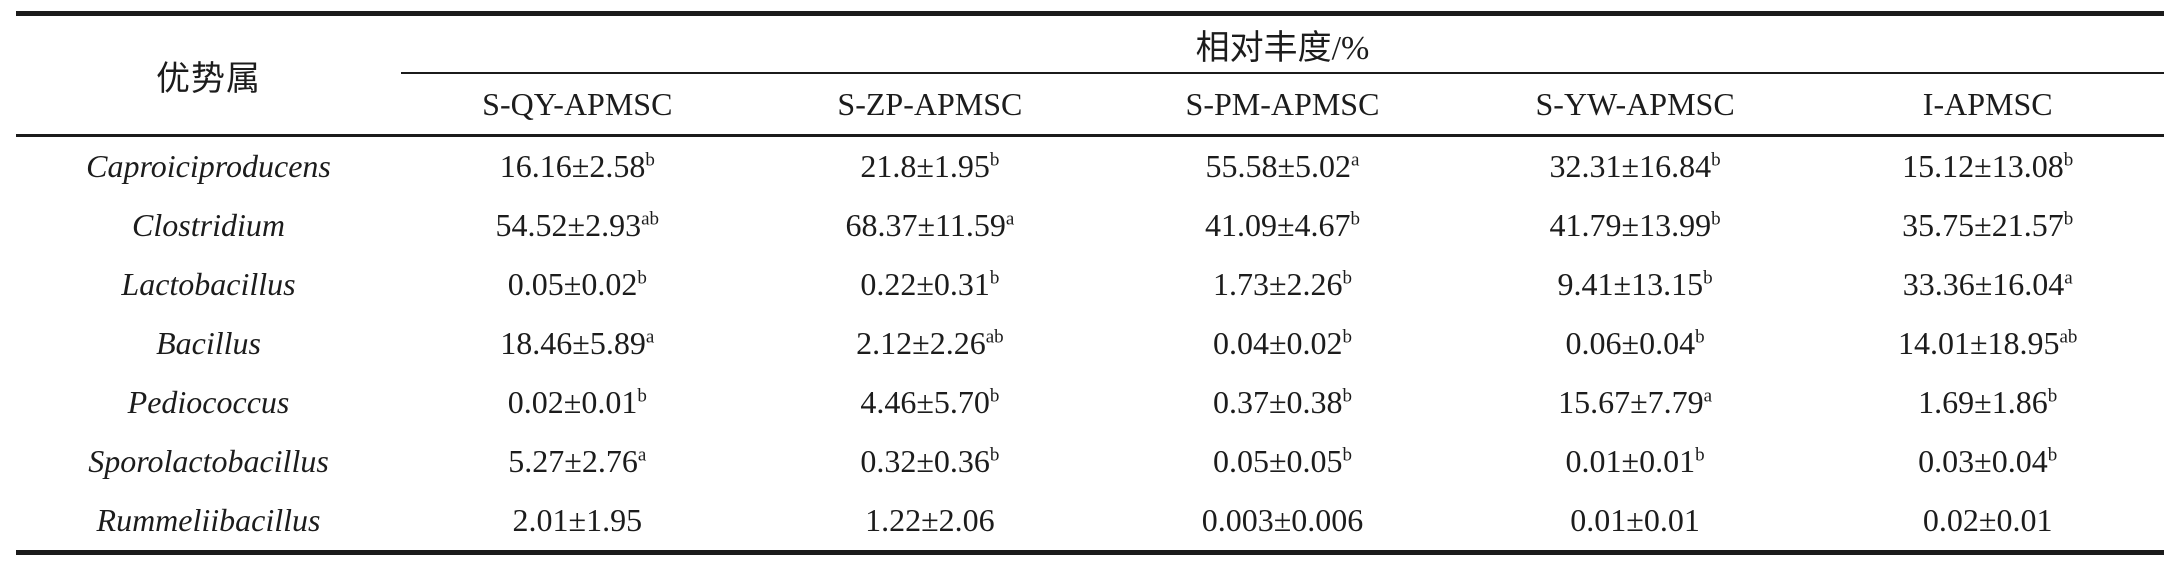 This screenshot has height=562, width=2180. What do you see at coordinates (925, 461) in the screenshot?
I see `abundance-value-text: 0.32±0.36` at bounding box center [925, 461].